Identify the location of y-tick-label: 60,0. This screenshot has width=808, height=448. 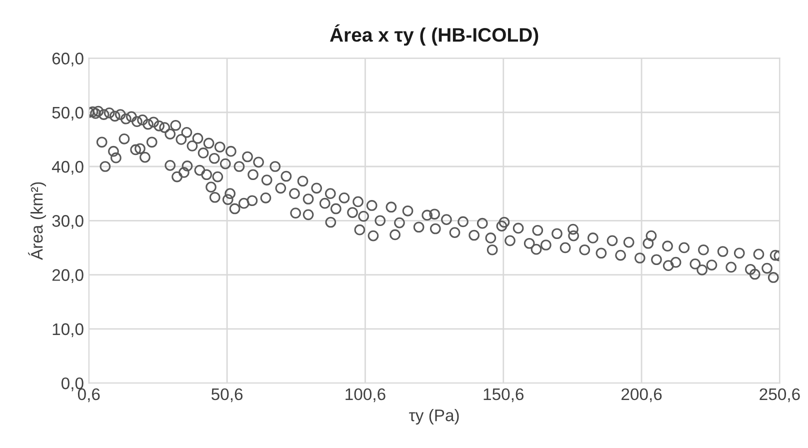
(68, 59).